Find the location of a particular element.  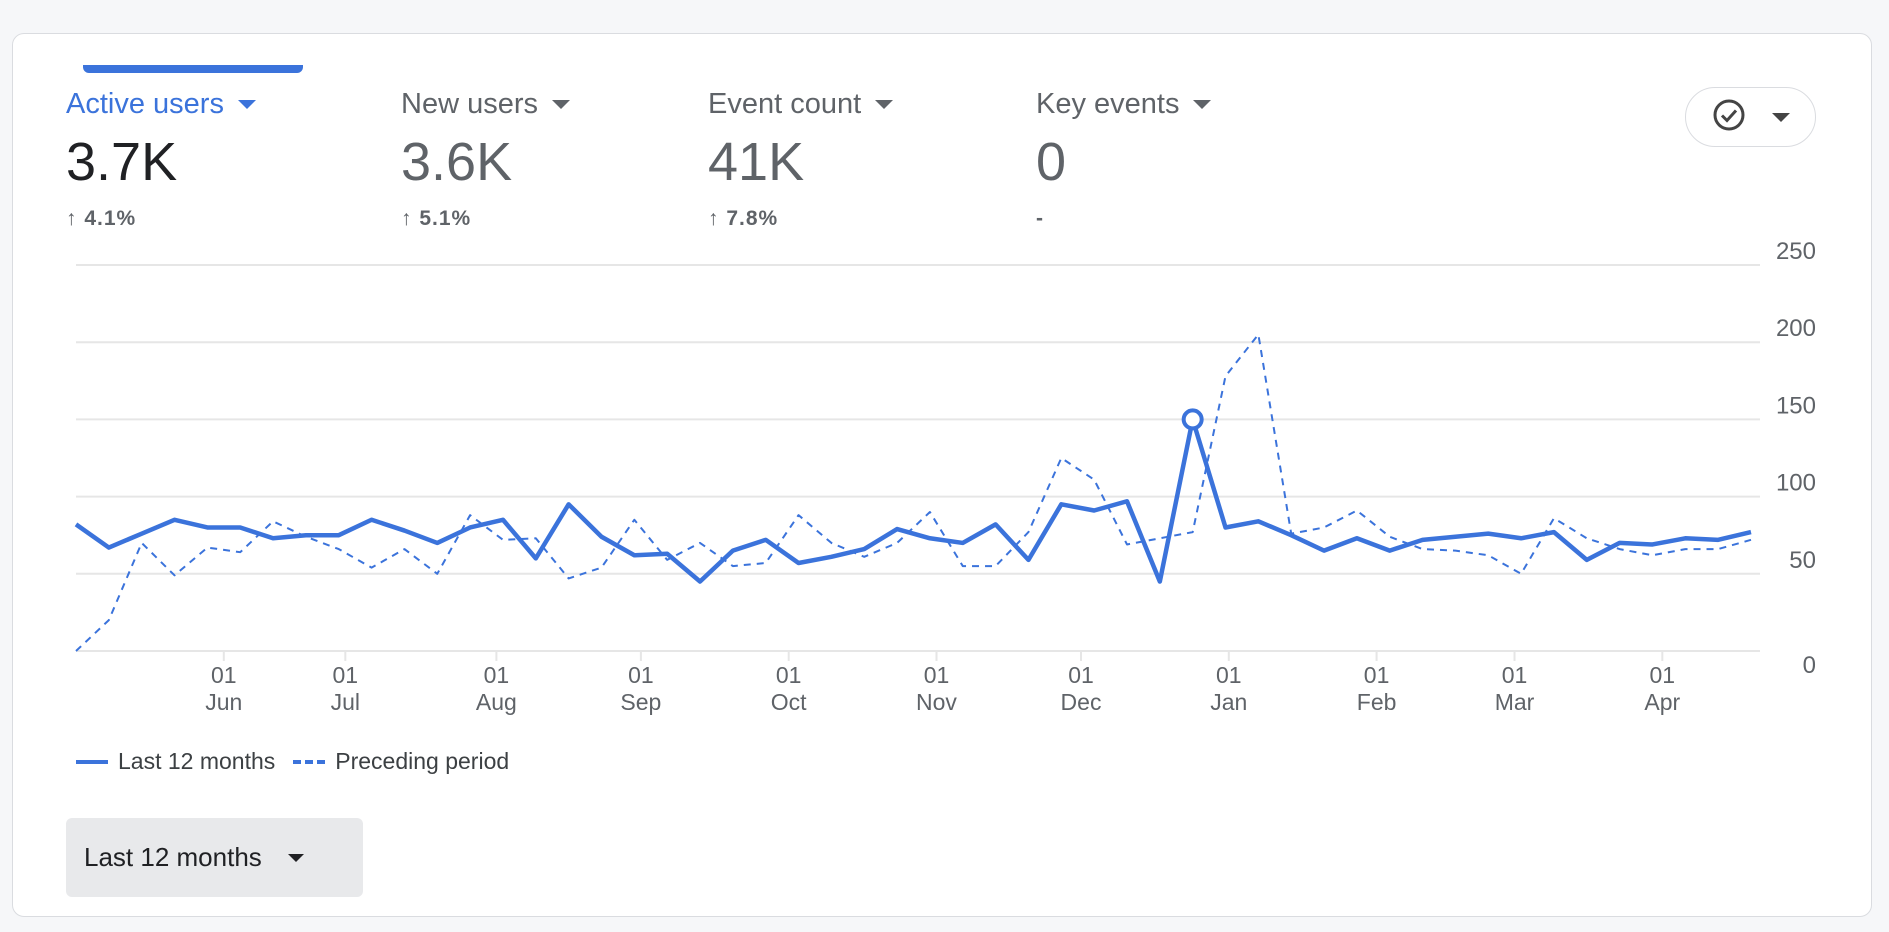

y-tick-label: 250 is located at coordinates (1796, 251).